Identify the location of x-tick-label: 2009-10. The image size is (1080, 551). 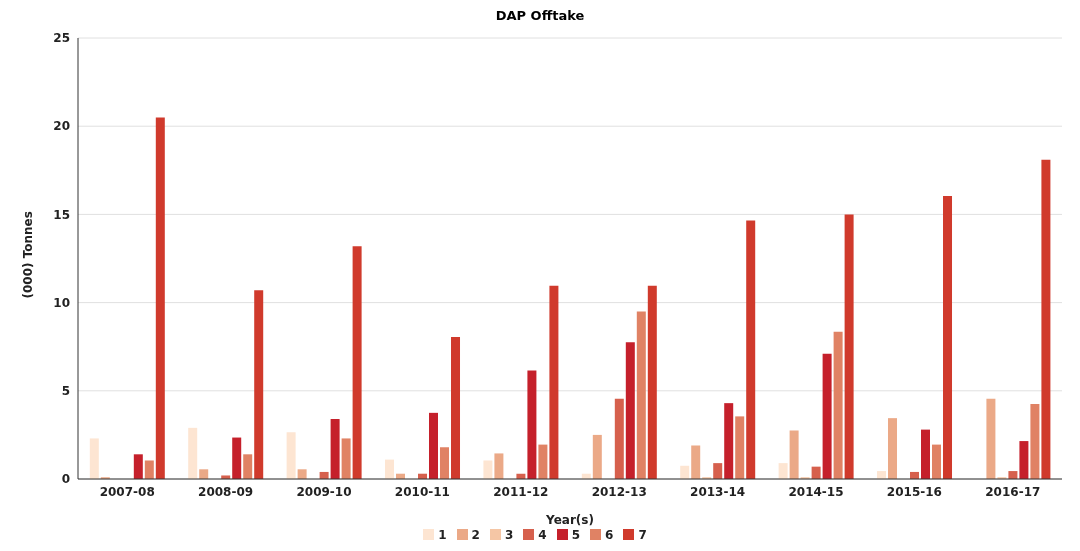
(324, 491).